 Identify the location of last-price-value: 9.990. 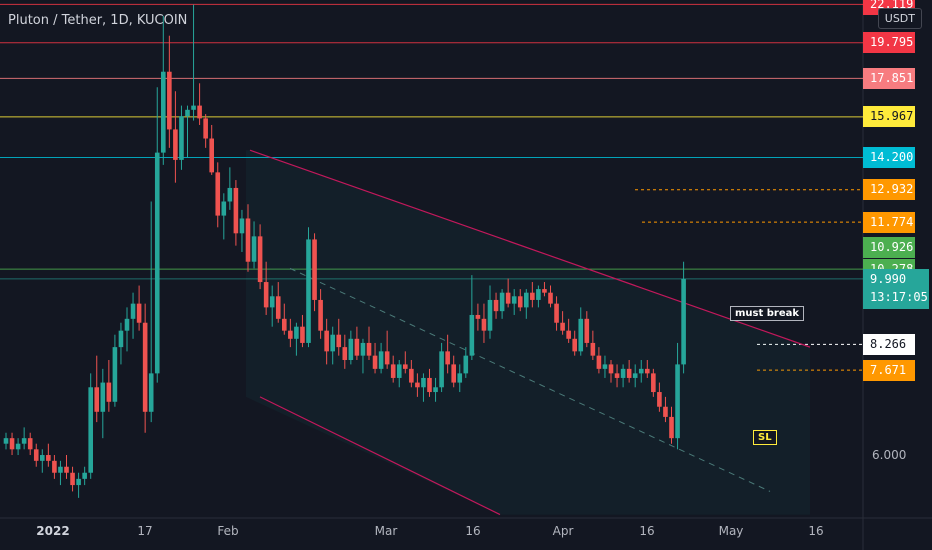
(888, 278).